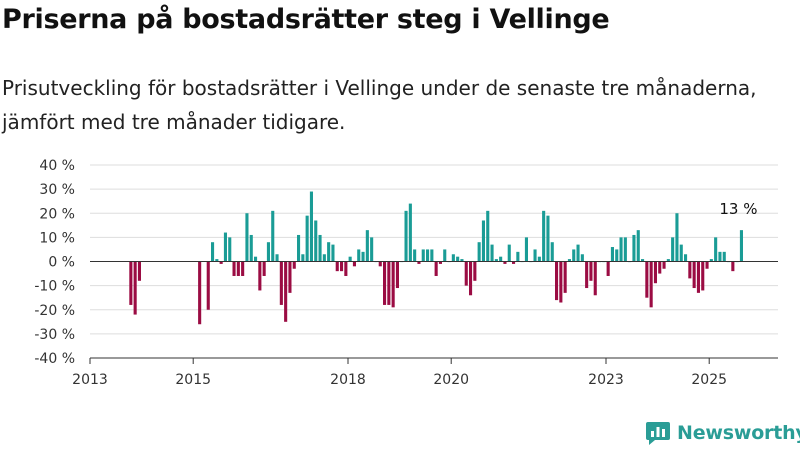 The height and width of the screenshot is (450, 800). Describe the element at coordinates (54, 335) in the screenshot. I see `y-tick-label: -30 %` at that location.